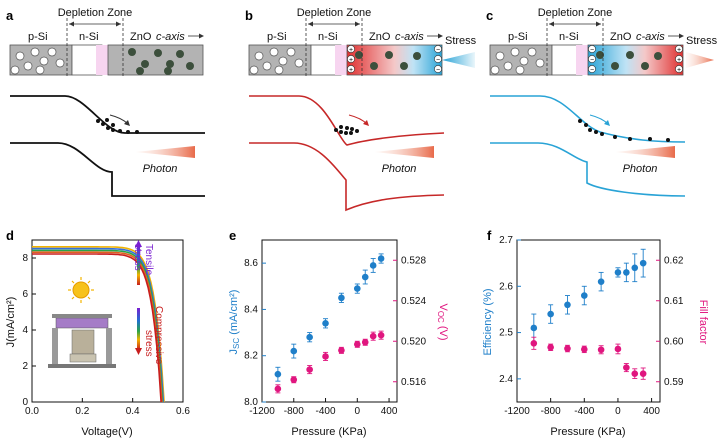 The width and height of the screenshot is (720, 441). What do you see at coordinates (588, 321) in the screenshot?
I see `plot-frame` at bounding box center [588, 321].